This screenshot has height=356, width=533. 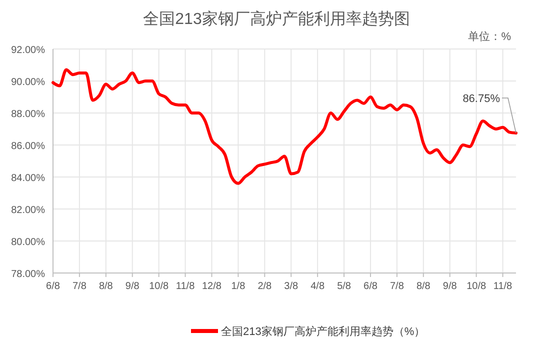 What do you see at coordinates (28, 242) in the screenshot?
I see `y-tick-label: 80.00%` at bounding box center [28, 242].